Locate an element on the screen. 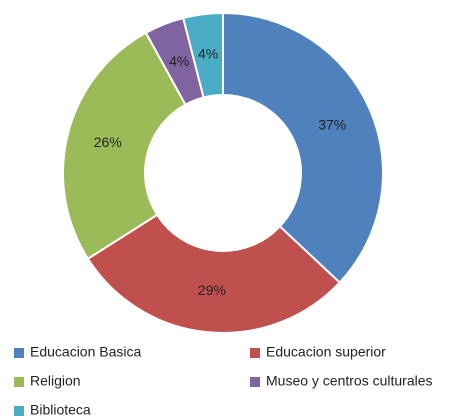 Image resolution: width=469 pixels, height=417 pixels. legend-label: Museo y centros culturales is located at coordinates (349, 381).